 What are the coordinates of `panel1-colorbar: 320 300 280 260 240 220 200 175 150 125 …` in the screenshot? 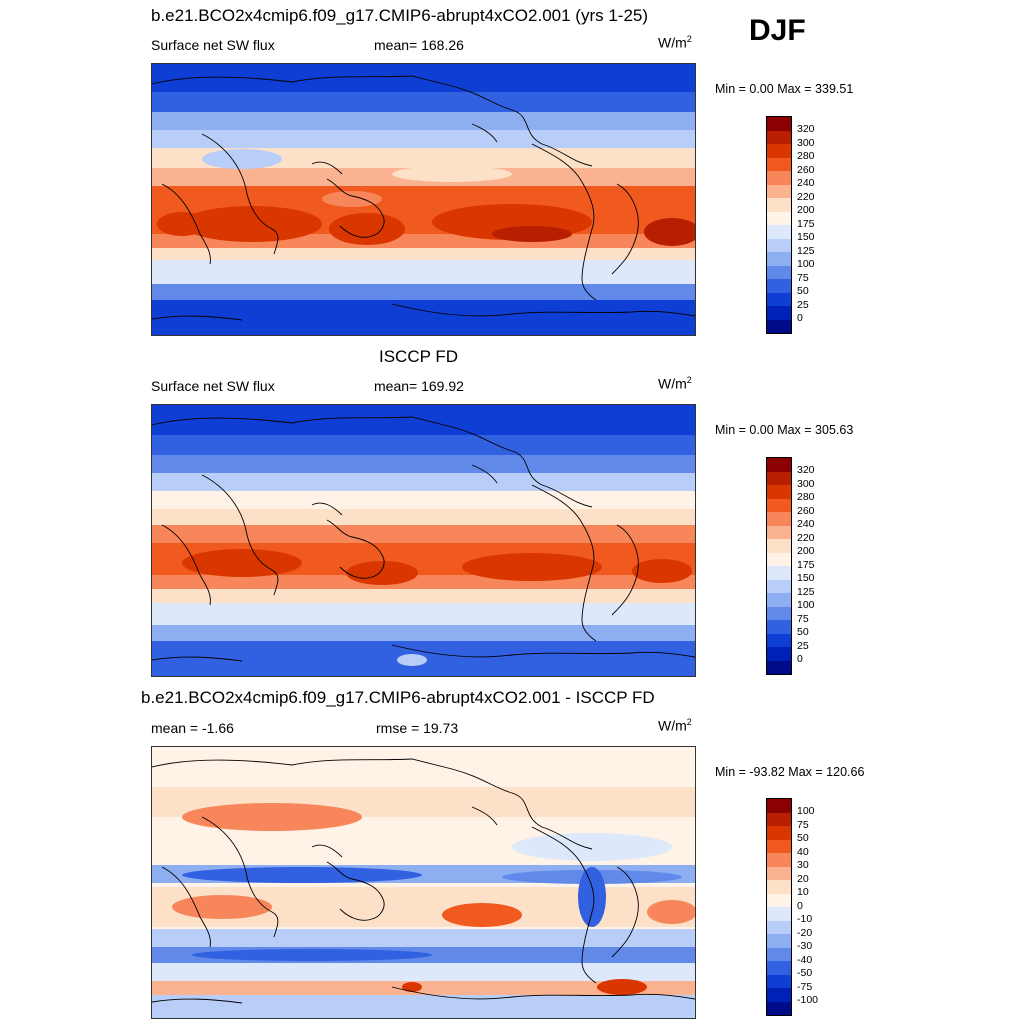 It's located at (790, 225).